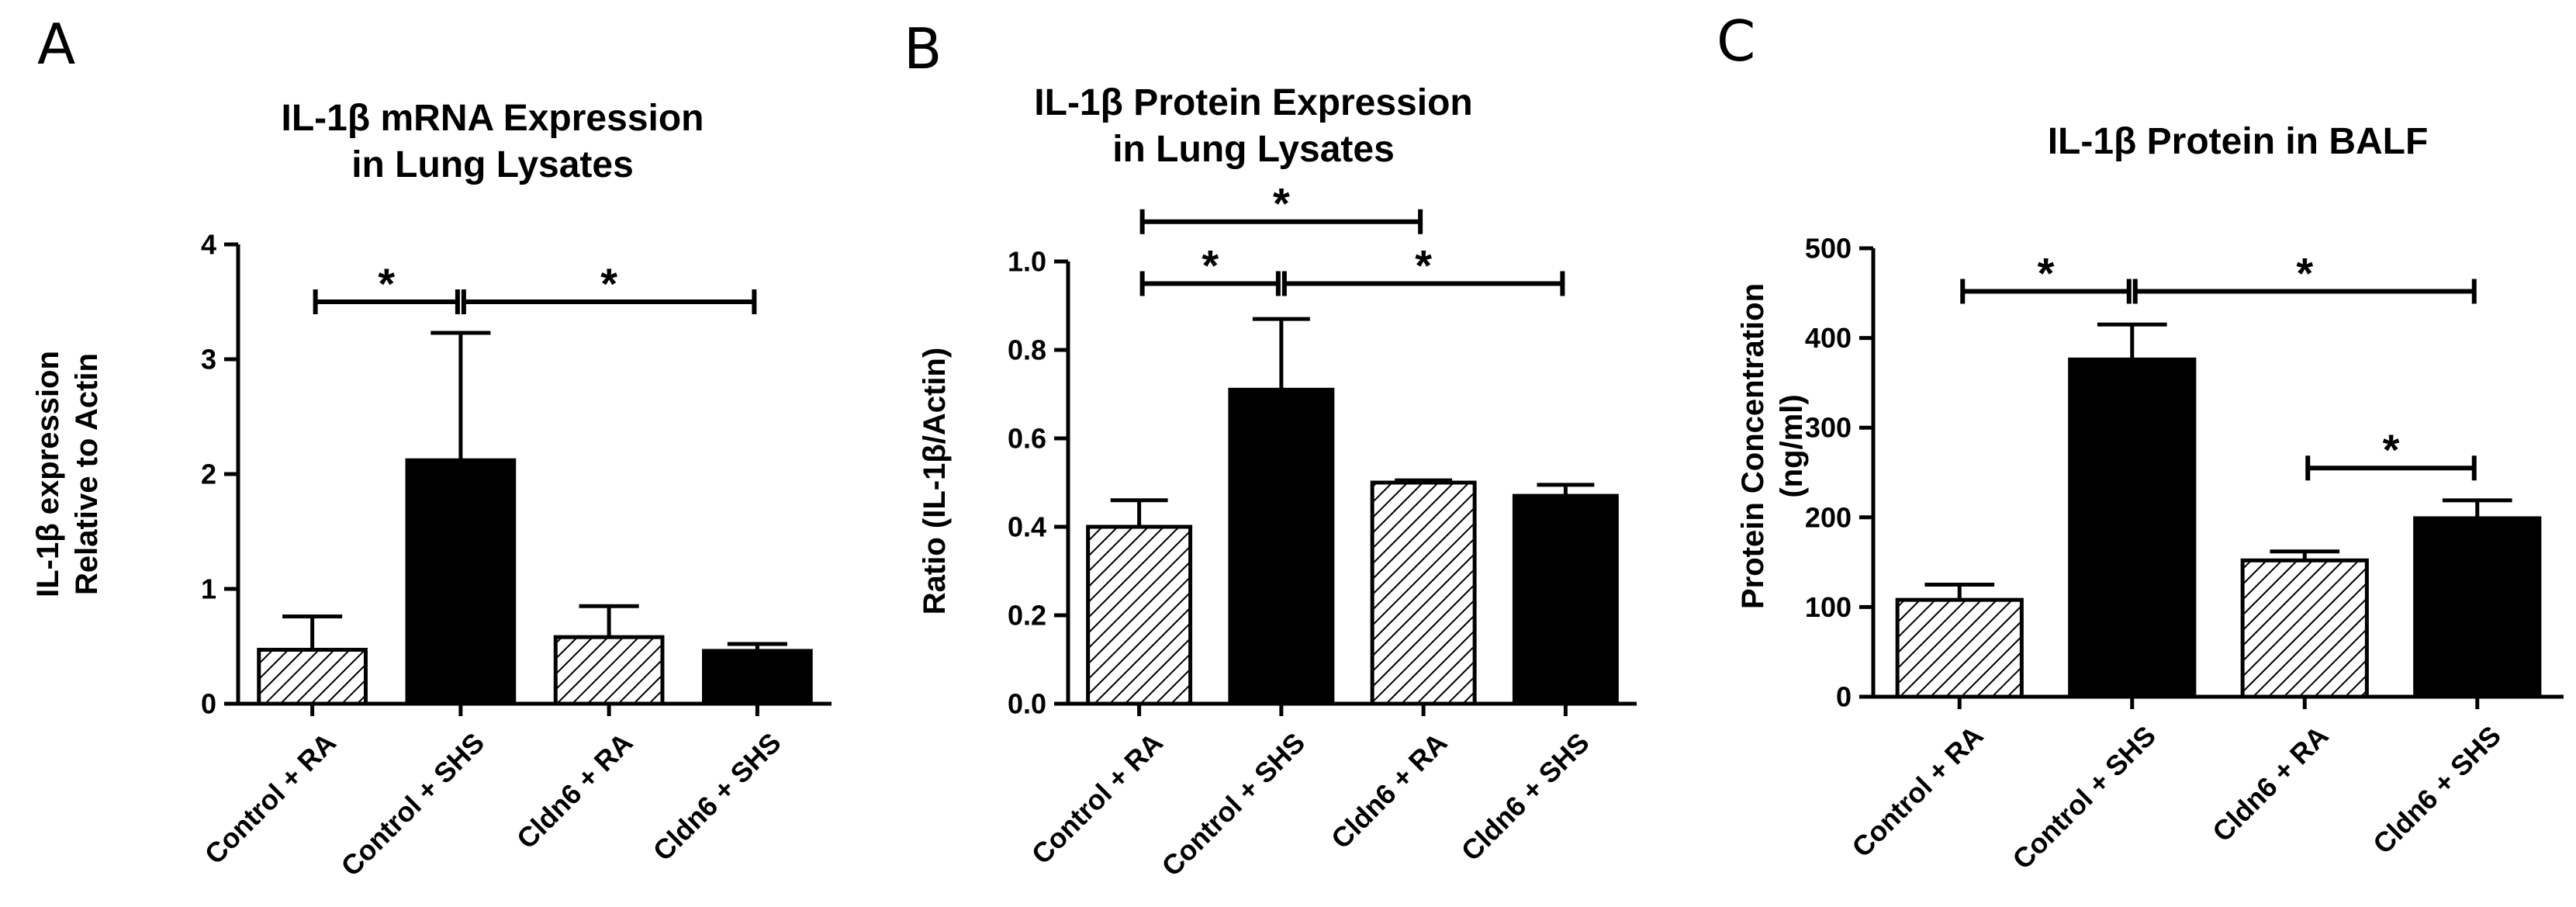 The image size is (2576, 907). Describe the element at coordinates (1828, 338) in the screenshot. I see `y-tick-label: 400` at that location.